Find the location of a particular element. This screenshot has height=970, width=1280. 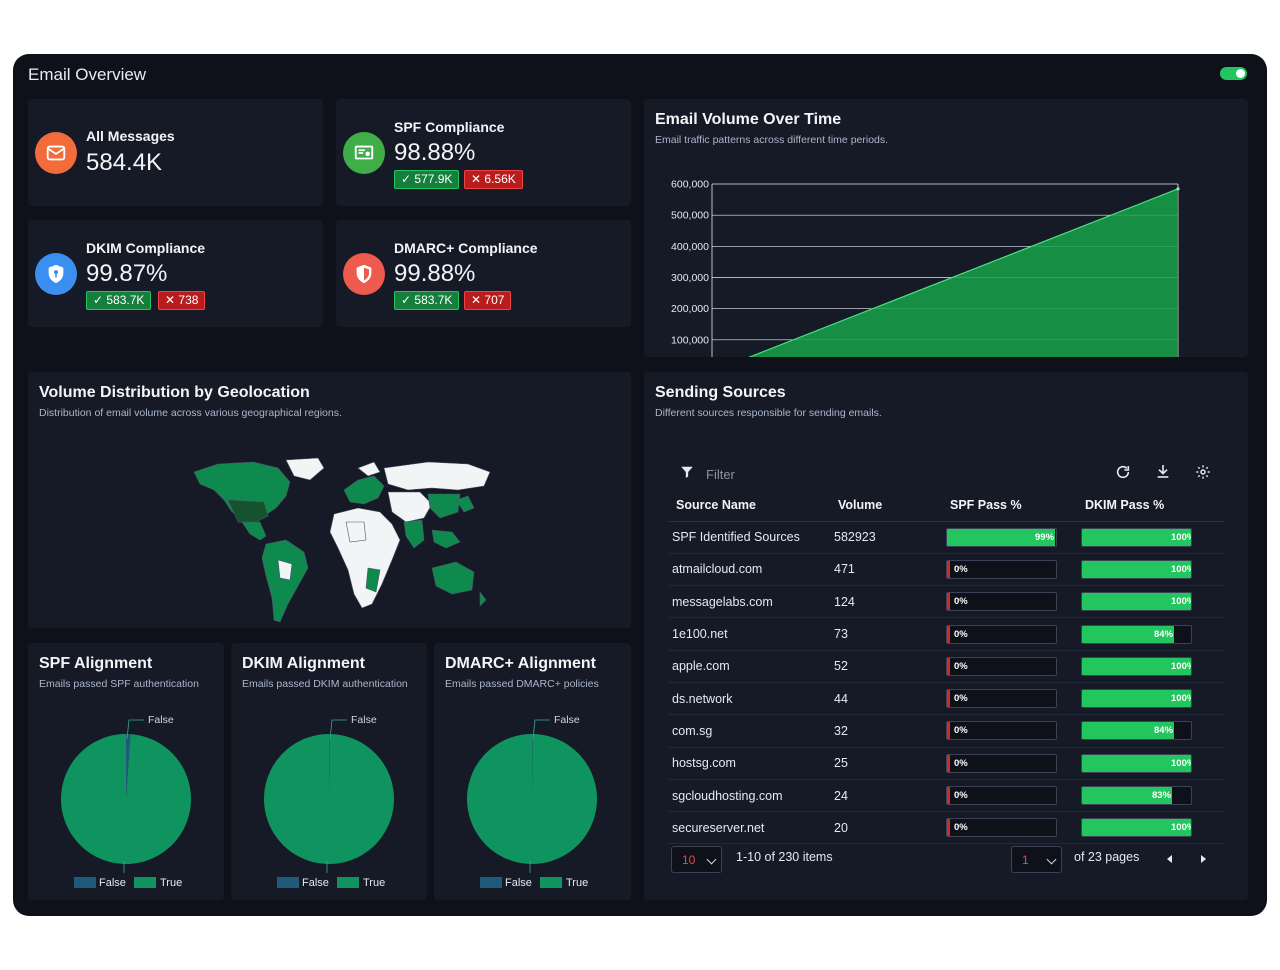

kpi-label: All Messages is located at coordinates (130, 136).